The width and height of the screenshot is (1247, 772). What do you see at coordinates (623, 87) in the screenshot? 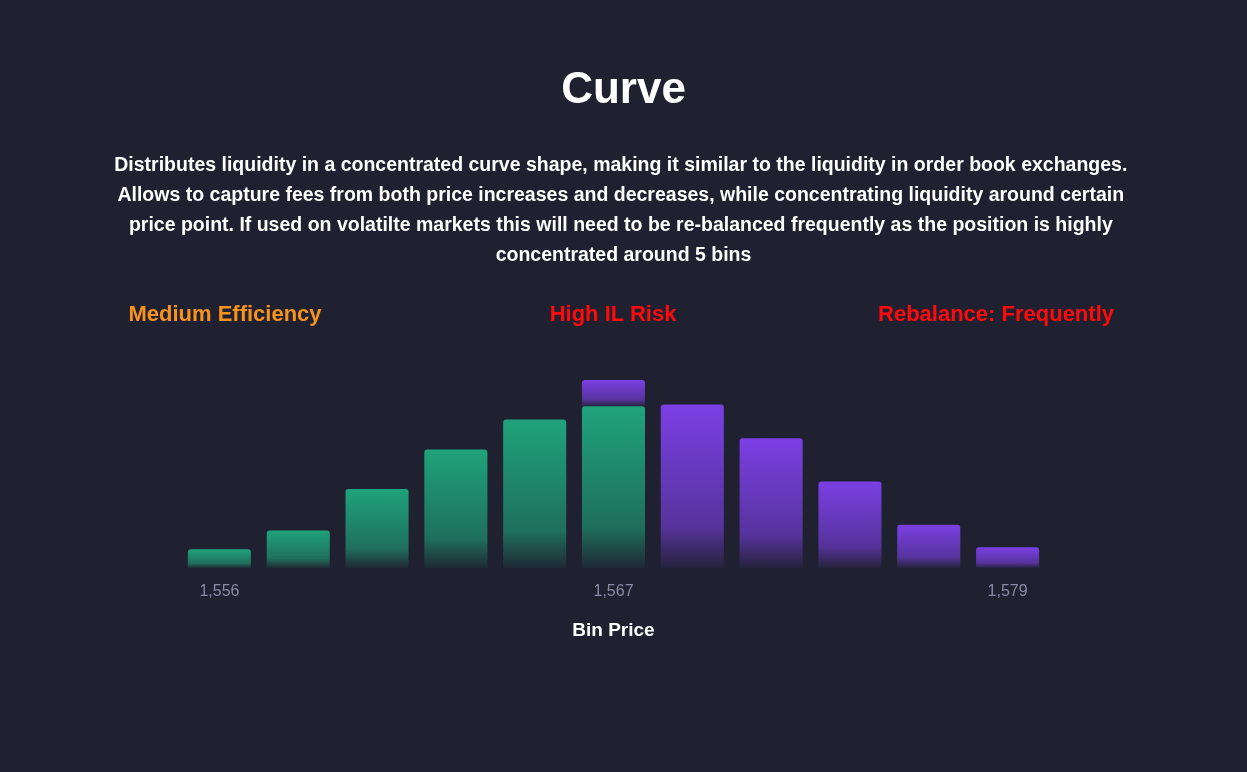
I see `chart-title: Curve` at bounding box center [623, 87].